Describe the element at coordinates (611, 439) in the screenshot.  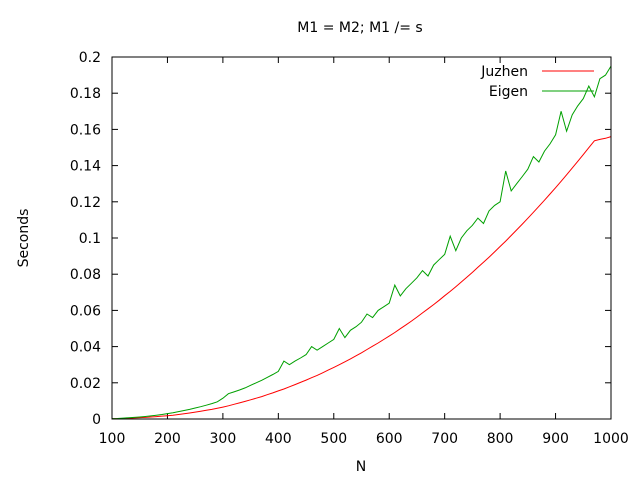
I see `x-tick-label: 1000` at that location.